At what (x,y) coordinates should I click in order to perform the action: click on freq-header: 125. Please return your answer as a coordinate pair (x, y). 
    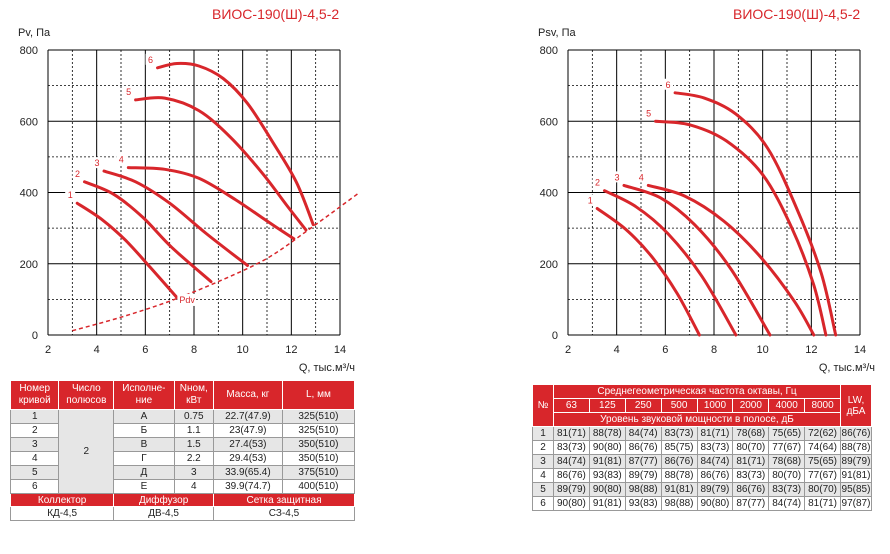
    Looking at the image, I should click on (607, 405).